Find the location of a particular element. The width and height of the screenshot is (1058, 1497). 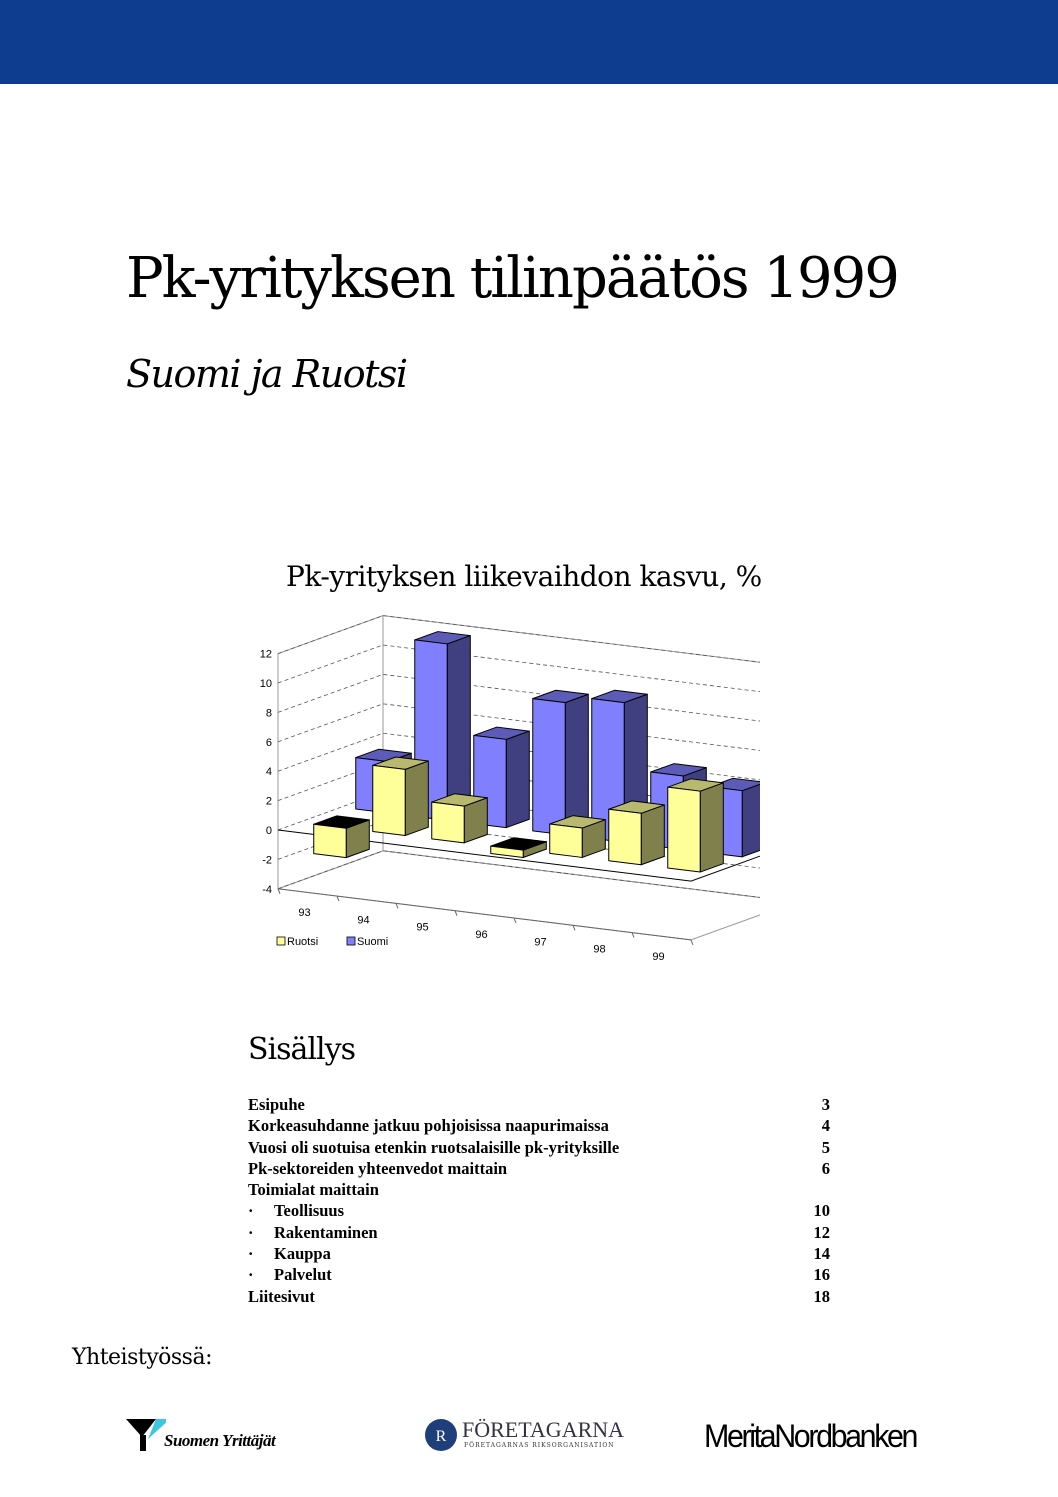

suomen-yrittajat-mark-icon is located at coordinates (146, 1435).